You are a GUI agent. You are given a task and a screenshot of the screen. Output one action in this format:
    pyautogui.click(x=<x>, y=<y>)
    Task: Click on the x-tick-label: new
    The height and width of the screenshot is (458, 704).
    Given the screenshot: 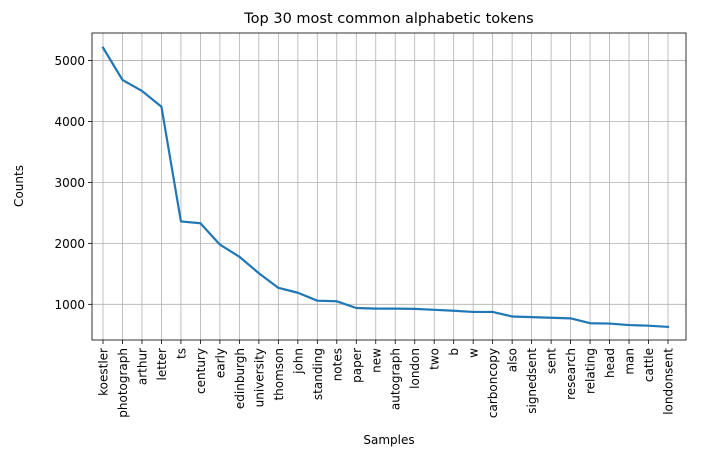 What is the action you would take?
    pyautogui.click(x=376, y=360)
    